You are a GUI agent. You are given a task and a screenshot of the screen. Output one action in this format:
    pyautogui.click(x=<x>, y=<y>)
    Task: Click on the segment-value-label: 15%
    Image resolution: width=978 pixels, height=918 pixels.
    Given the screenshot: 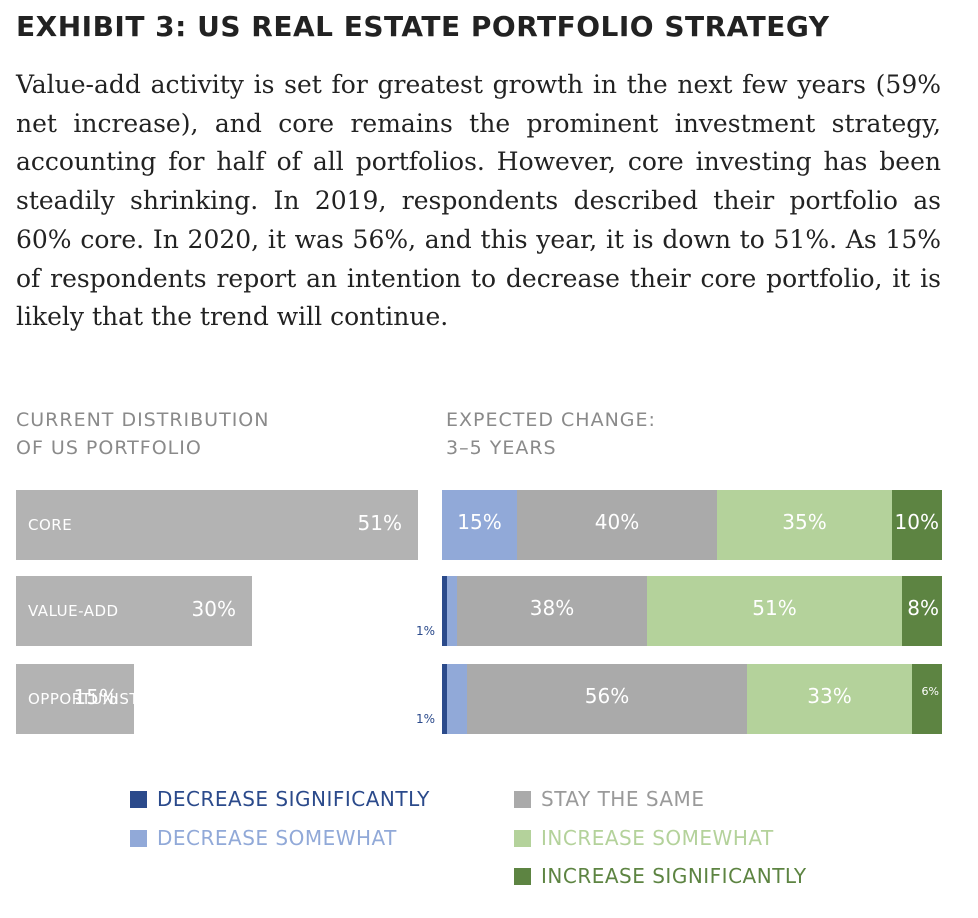 What is the action you would take?
    pyautogui.click(x=479, y=522)
    